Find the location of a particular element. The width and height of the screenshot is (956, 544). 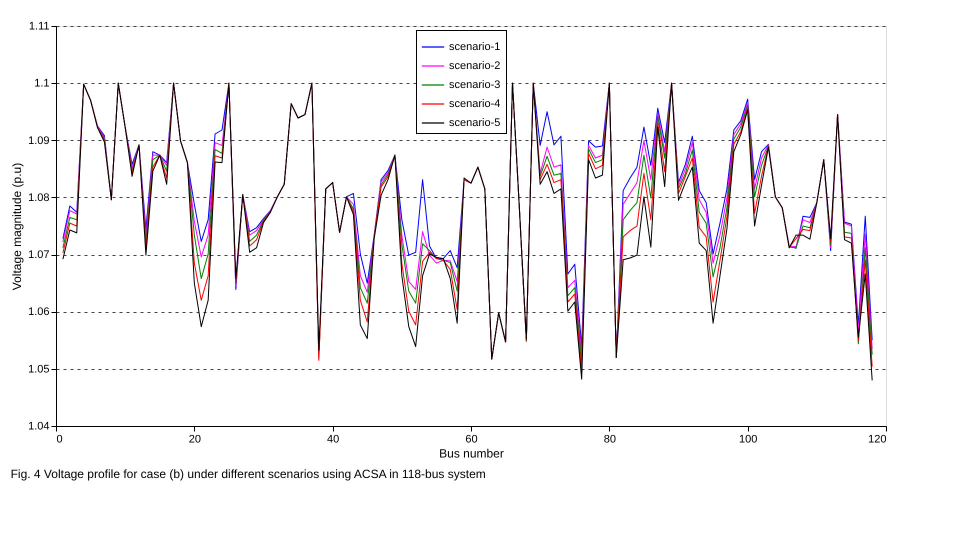

x-tick-label: 120 is located at coordinates (877, 440).